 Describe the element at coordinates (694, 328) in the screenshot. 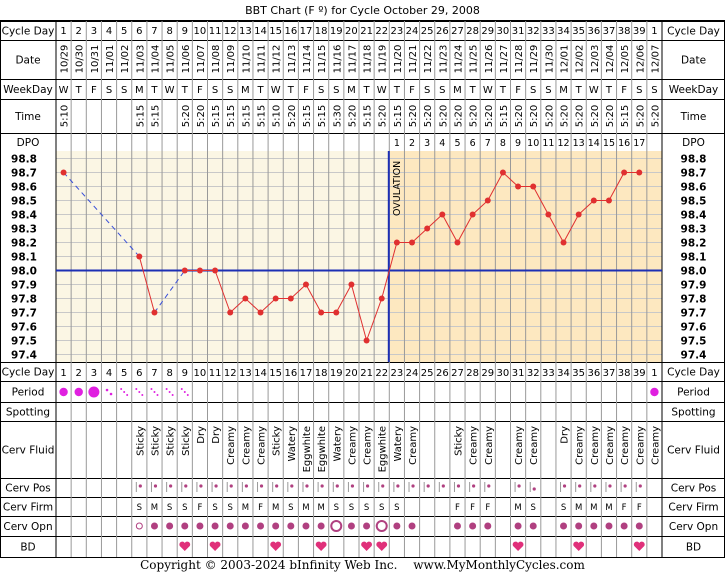

I see `y-tick-label-right: 97.6` at that location.